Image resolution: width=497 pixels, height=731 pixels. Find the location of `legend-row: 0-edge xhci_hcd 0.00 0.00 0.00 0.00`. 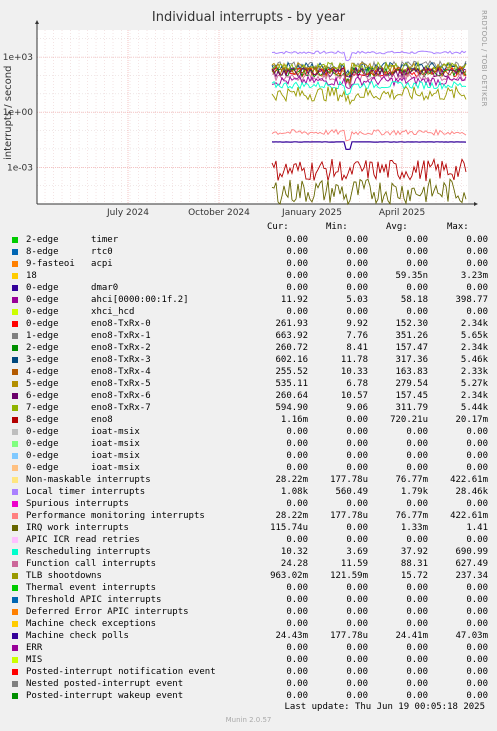

legend-row: 0-edge xhci_hcd 0.00 0.00 0.00 0.00 is located at coordinates (250, 312).